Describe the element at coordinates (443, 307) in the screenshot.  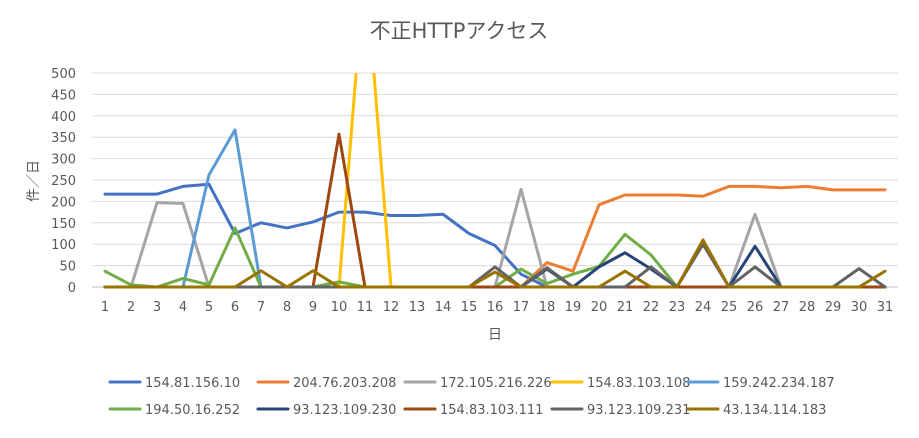
I see `x-tick-label: 14` at that location.